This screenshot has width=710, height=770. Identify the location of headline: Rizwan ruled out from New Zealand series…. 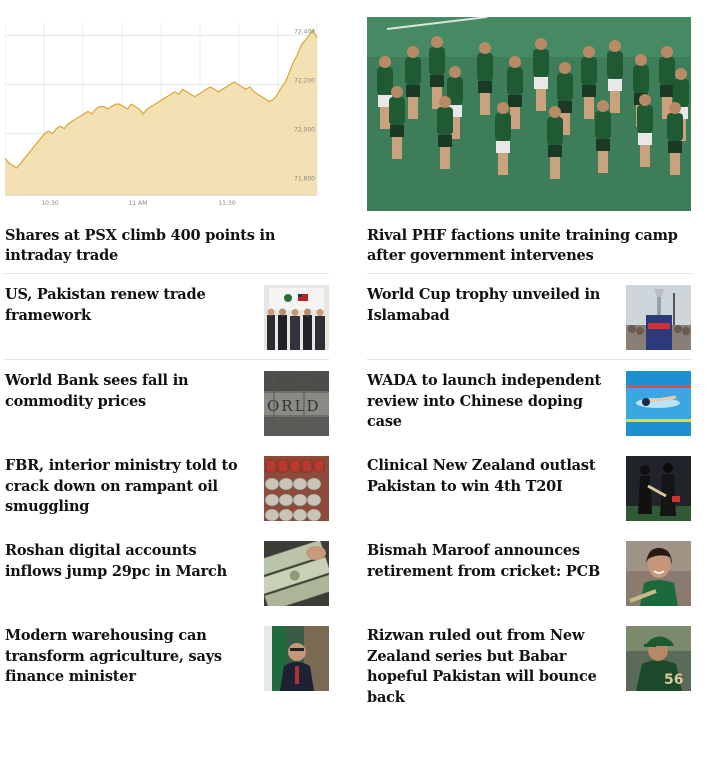
(482, 666).